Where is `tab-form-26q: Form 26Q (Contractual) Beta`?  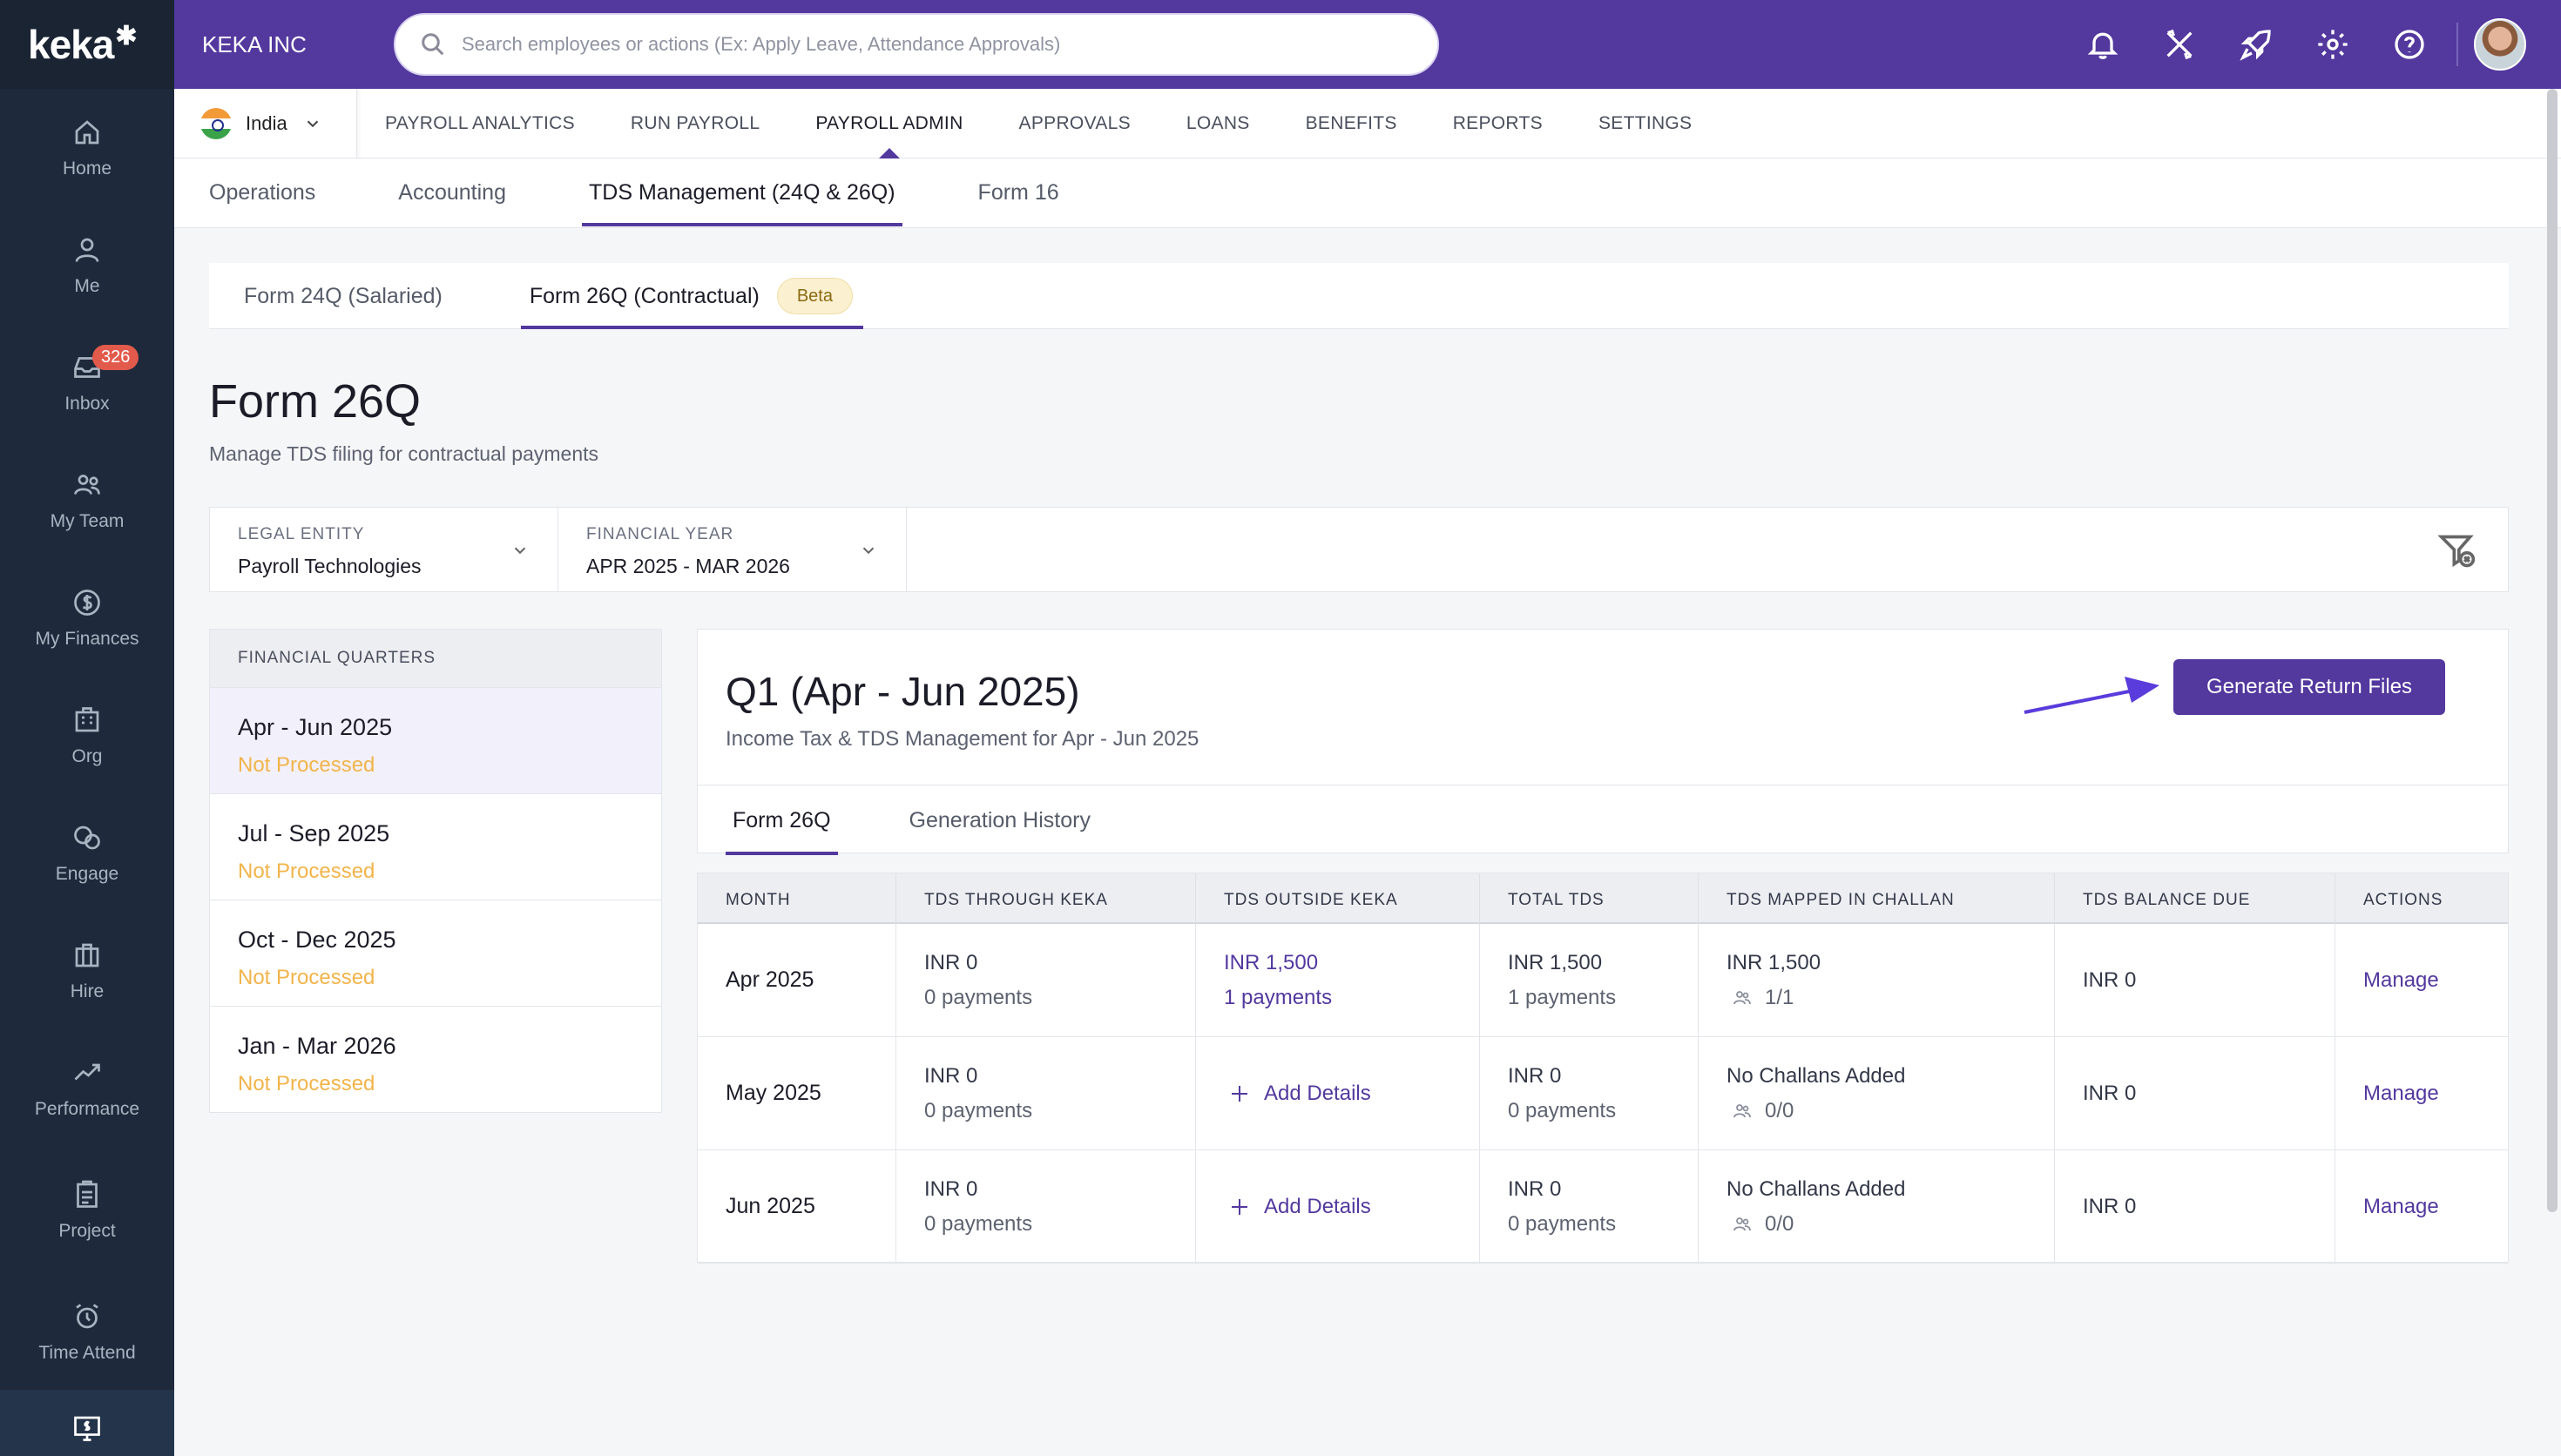 tab-form-26q: Form 26Q (Contractual) Beta is located at coordinates (692, 296).